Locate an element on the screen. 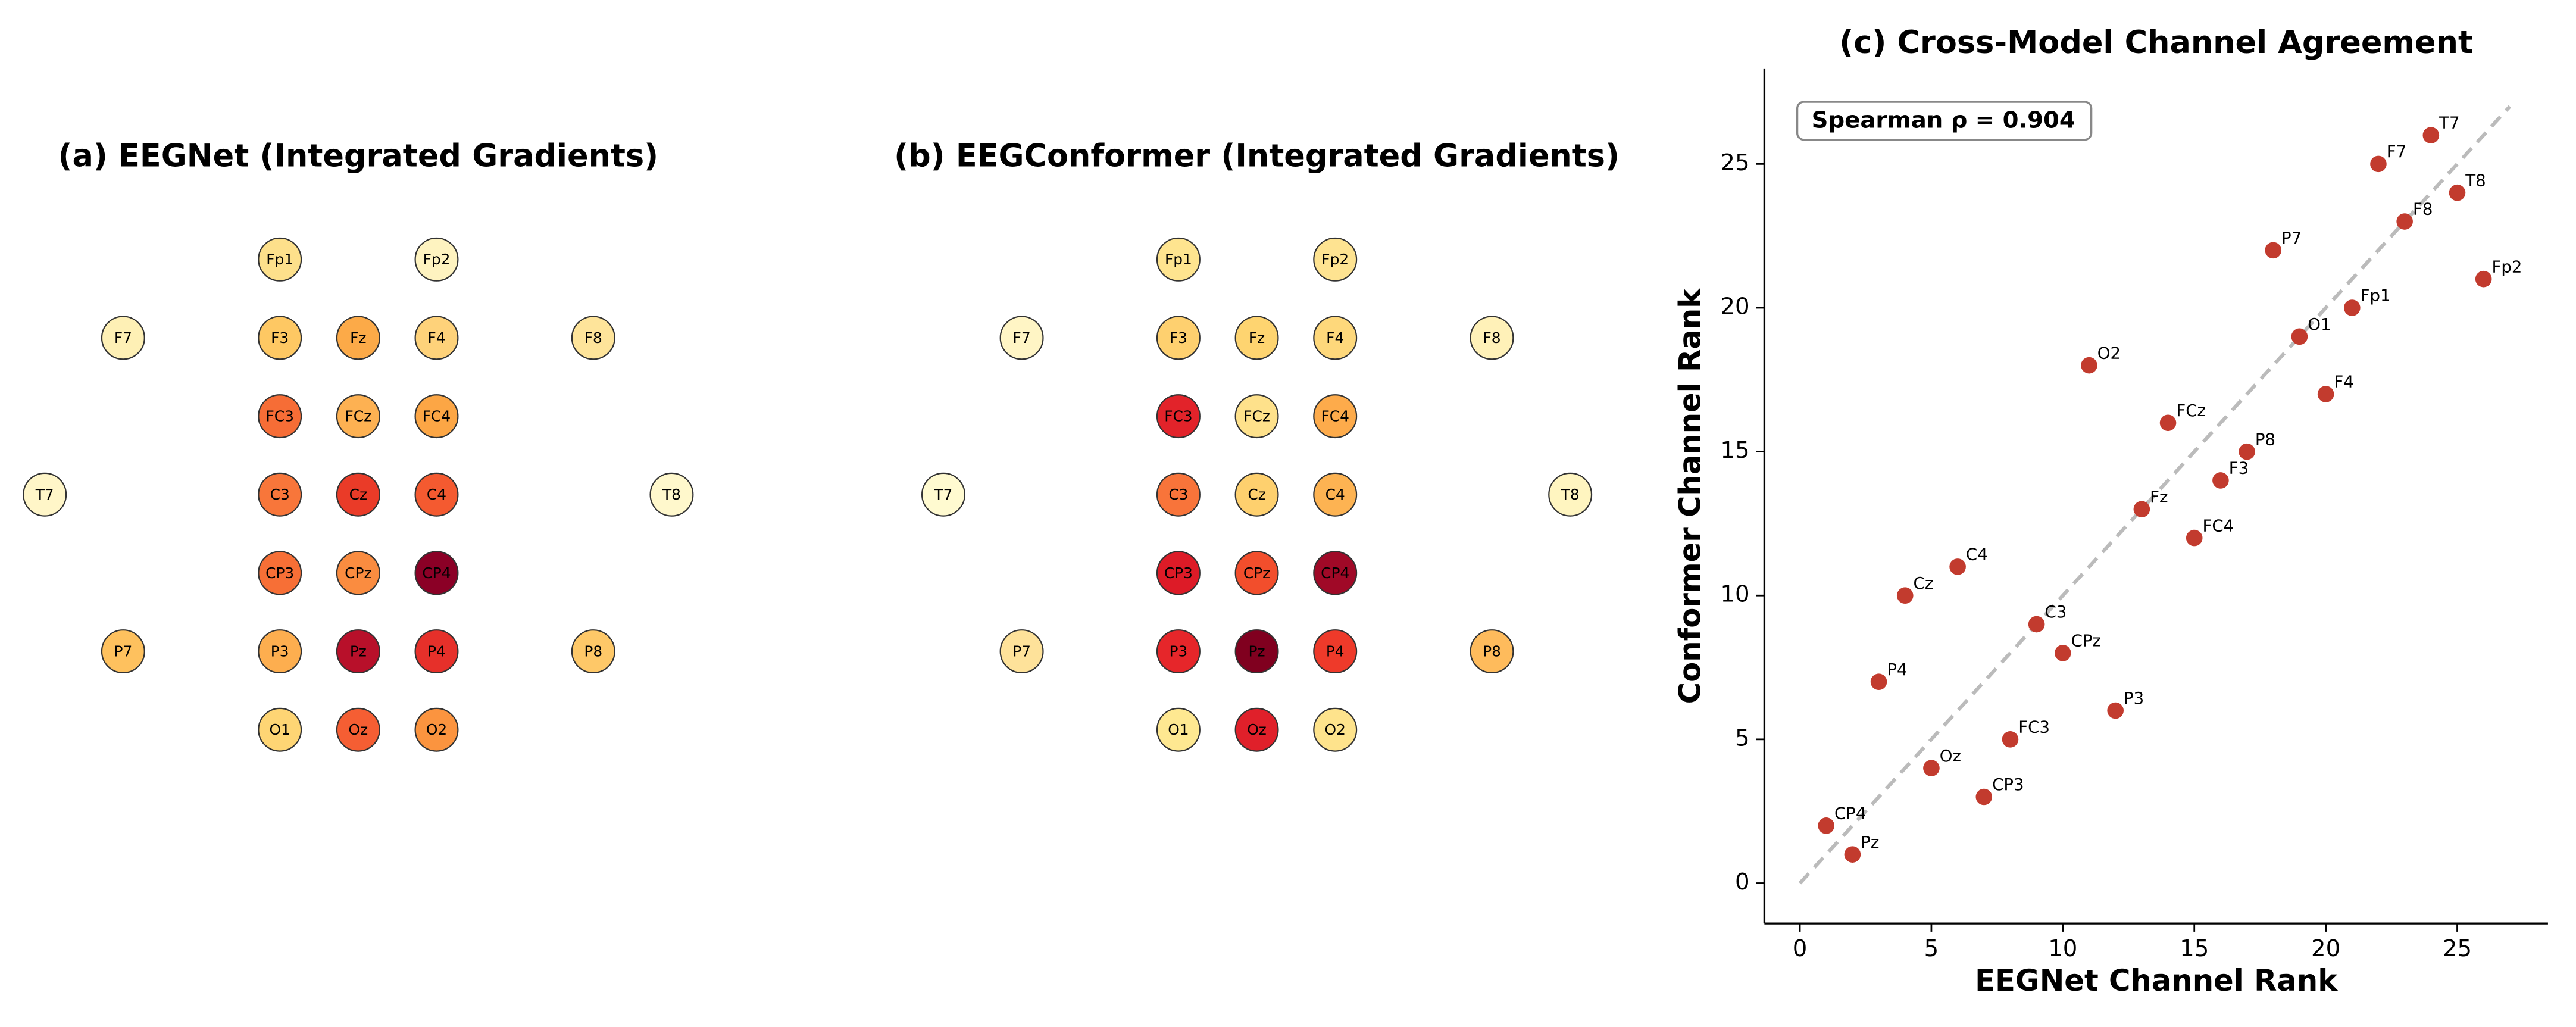  annotation: Spearman ρ = 0.904 is located at coordinates (1943, 120).